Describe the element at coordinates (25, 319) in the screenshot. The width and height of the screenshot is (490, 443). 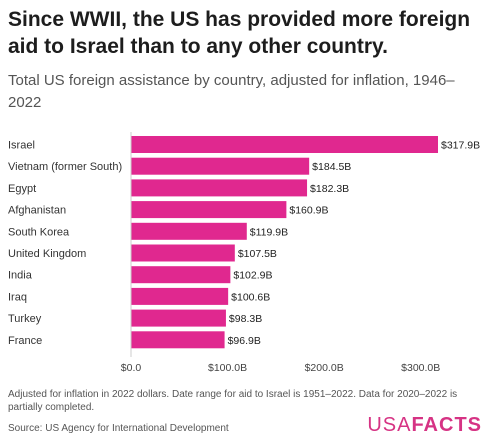
I see `category-label: Turkey` at that location.